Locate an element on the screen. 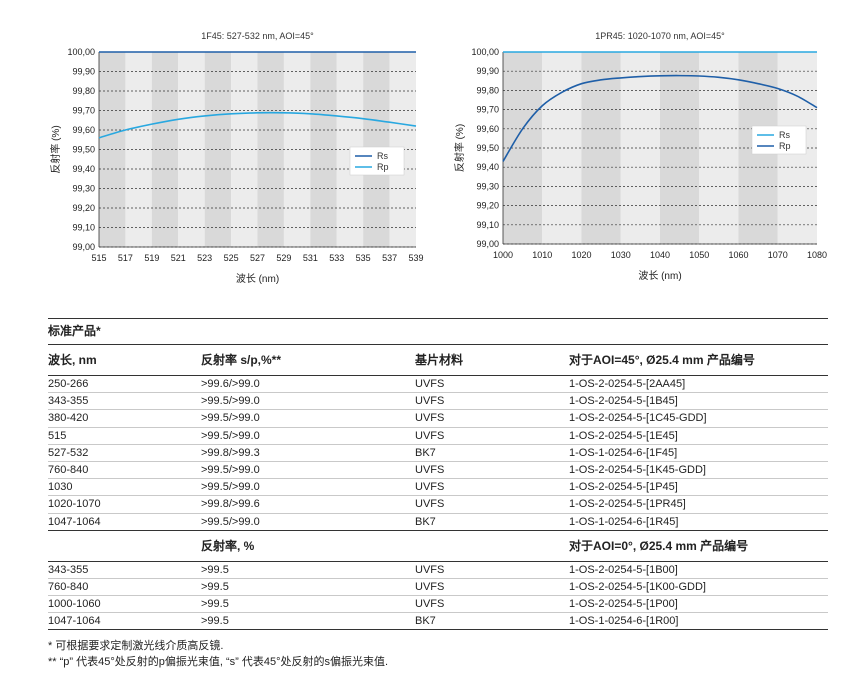  x-tick-label: 529 is located at coordinates (283, 258).